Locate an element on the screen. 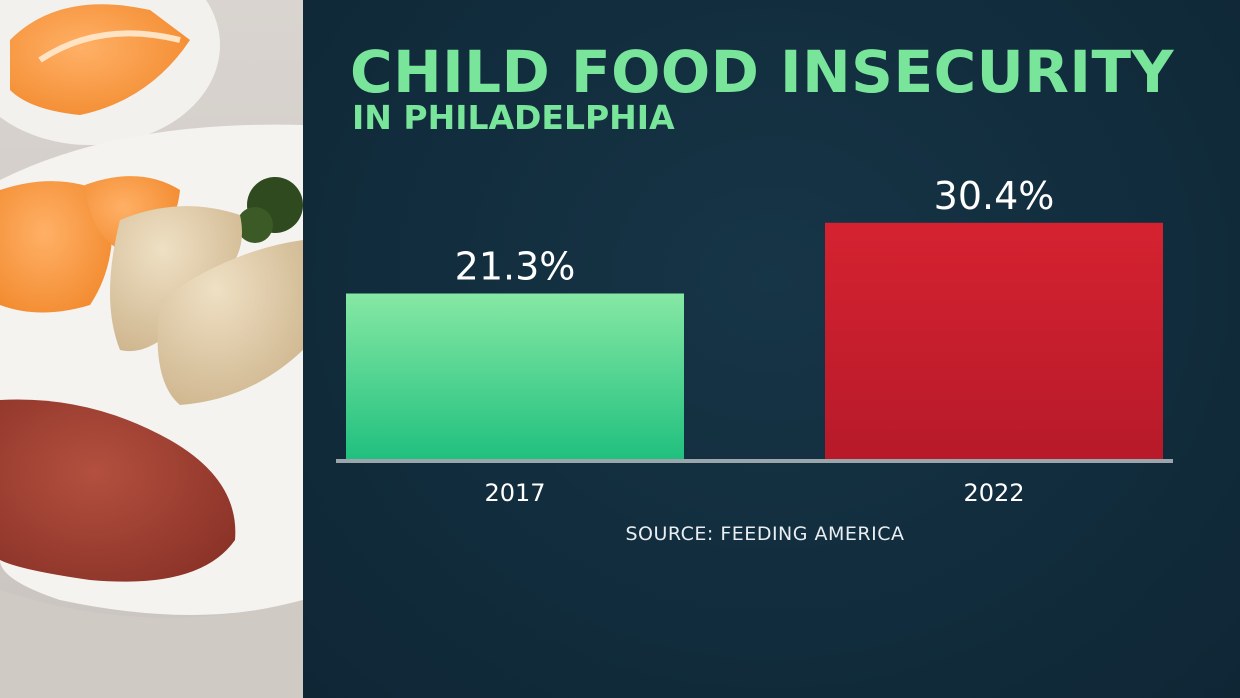 This screenshot has width=1240, height=698. chart-subtitle: IN PHILADELPHIA is located at coordinates (513, 117).